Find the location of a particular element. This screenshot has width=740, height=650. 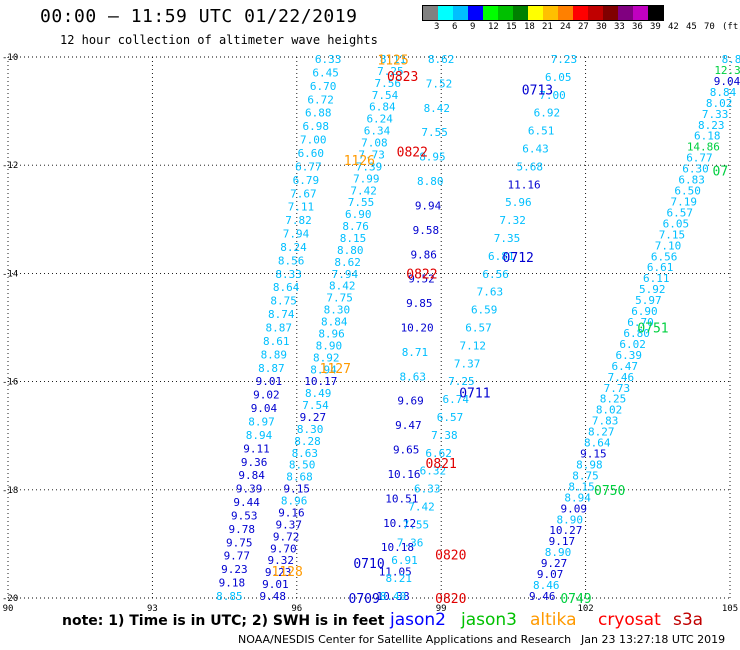

wave-height-value: 9.84 is located at coordinates (251, 475).